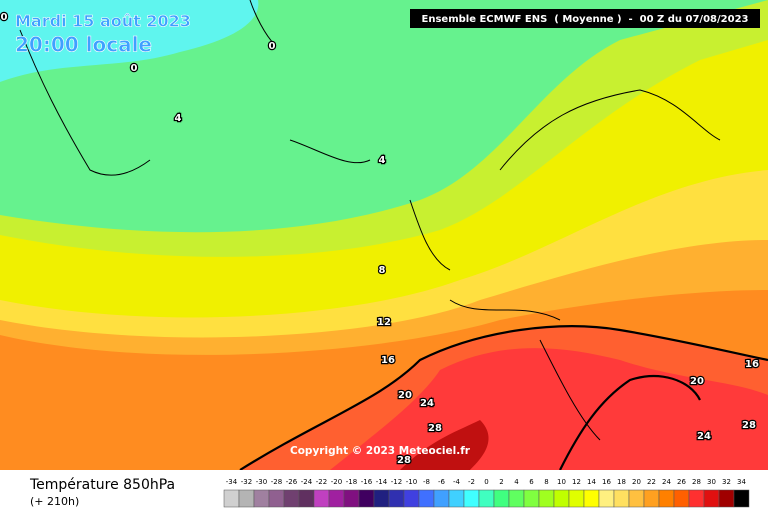 The width and height of the screenshot is (768, 516). What do you see at coordinates (351, 482) in the screenshot?
I see `scale-label: -18` at bounding box center [351, 482].